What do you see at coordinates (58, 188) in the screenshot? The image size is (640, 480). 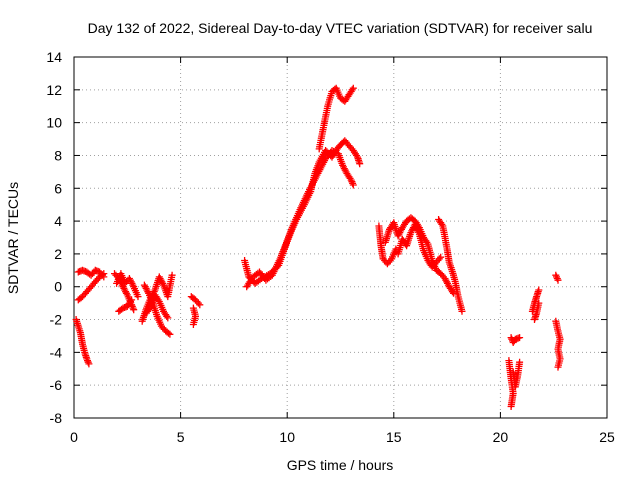 I see `y-tick-label: 6` at bounding box center [58, 188].